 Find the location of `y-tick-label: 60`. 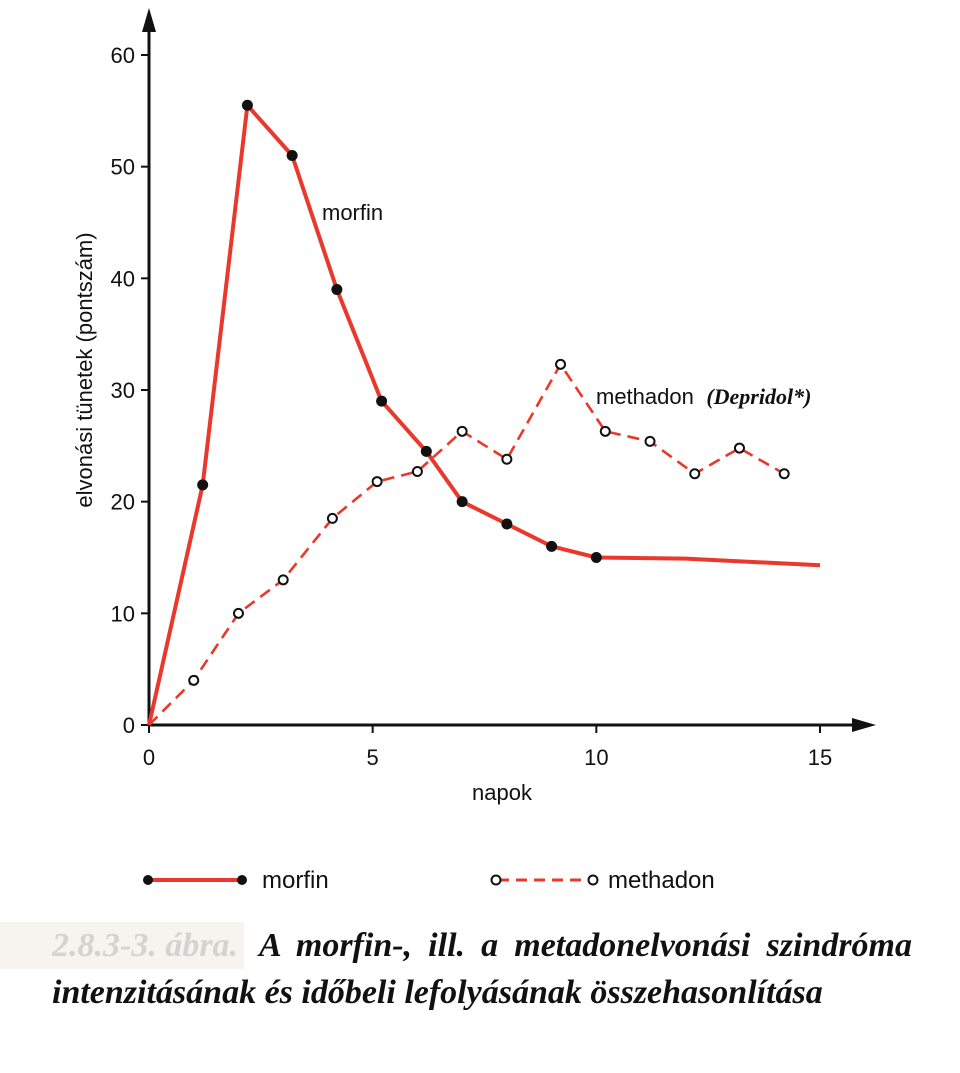

y-tick-label: 60 is located at coordinates (123, 55).